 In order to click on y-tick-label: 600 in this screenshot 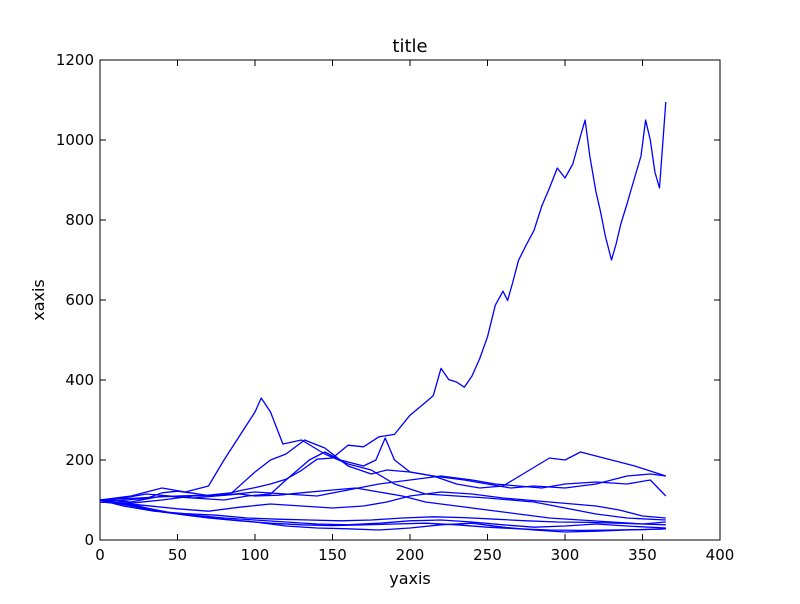, I will do `click(79, 300)`.